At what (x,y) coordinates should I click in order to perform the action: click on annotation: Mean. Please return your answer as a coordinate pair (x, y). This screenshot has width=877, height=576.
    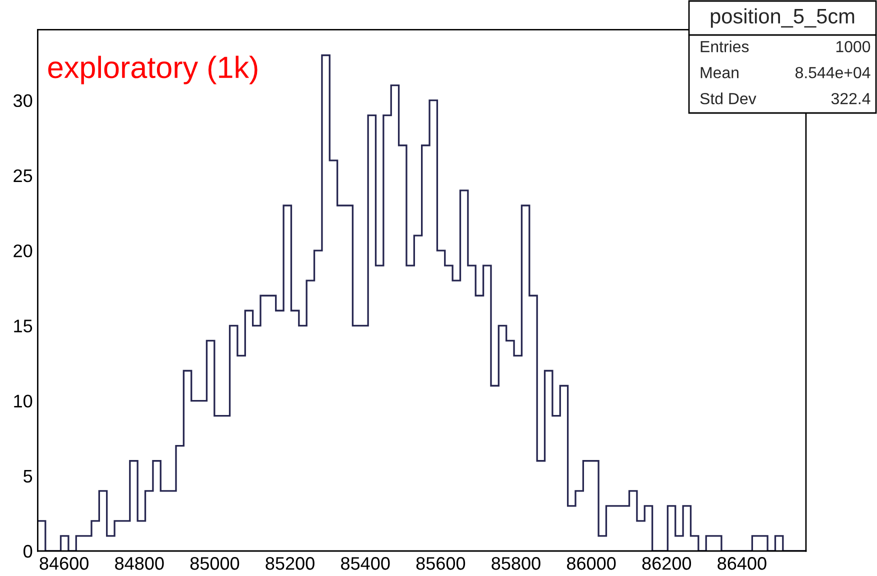
    Looking at the image, I should click on (719, 72).